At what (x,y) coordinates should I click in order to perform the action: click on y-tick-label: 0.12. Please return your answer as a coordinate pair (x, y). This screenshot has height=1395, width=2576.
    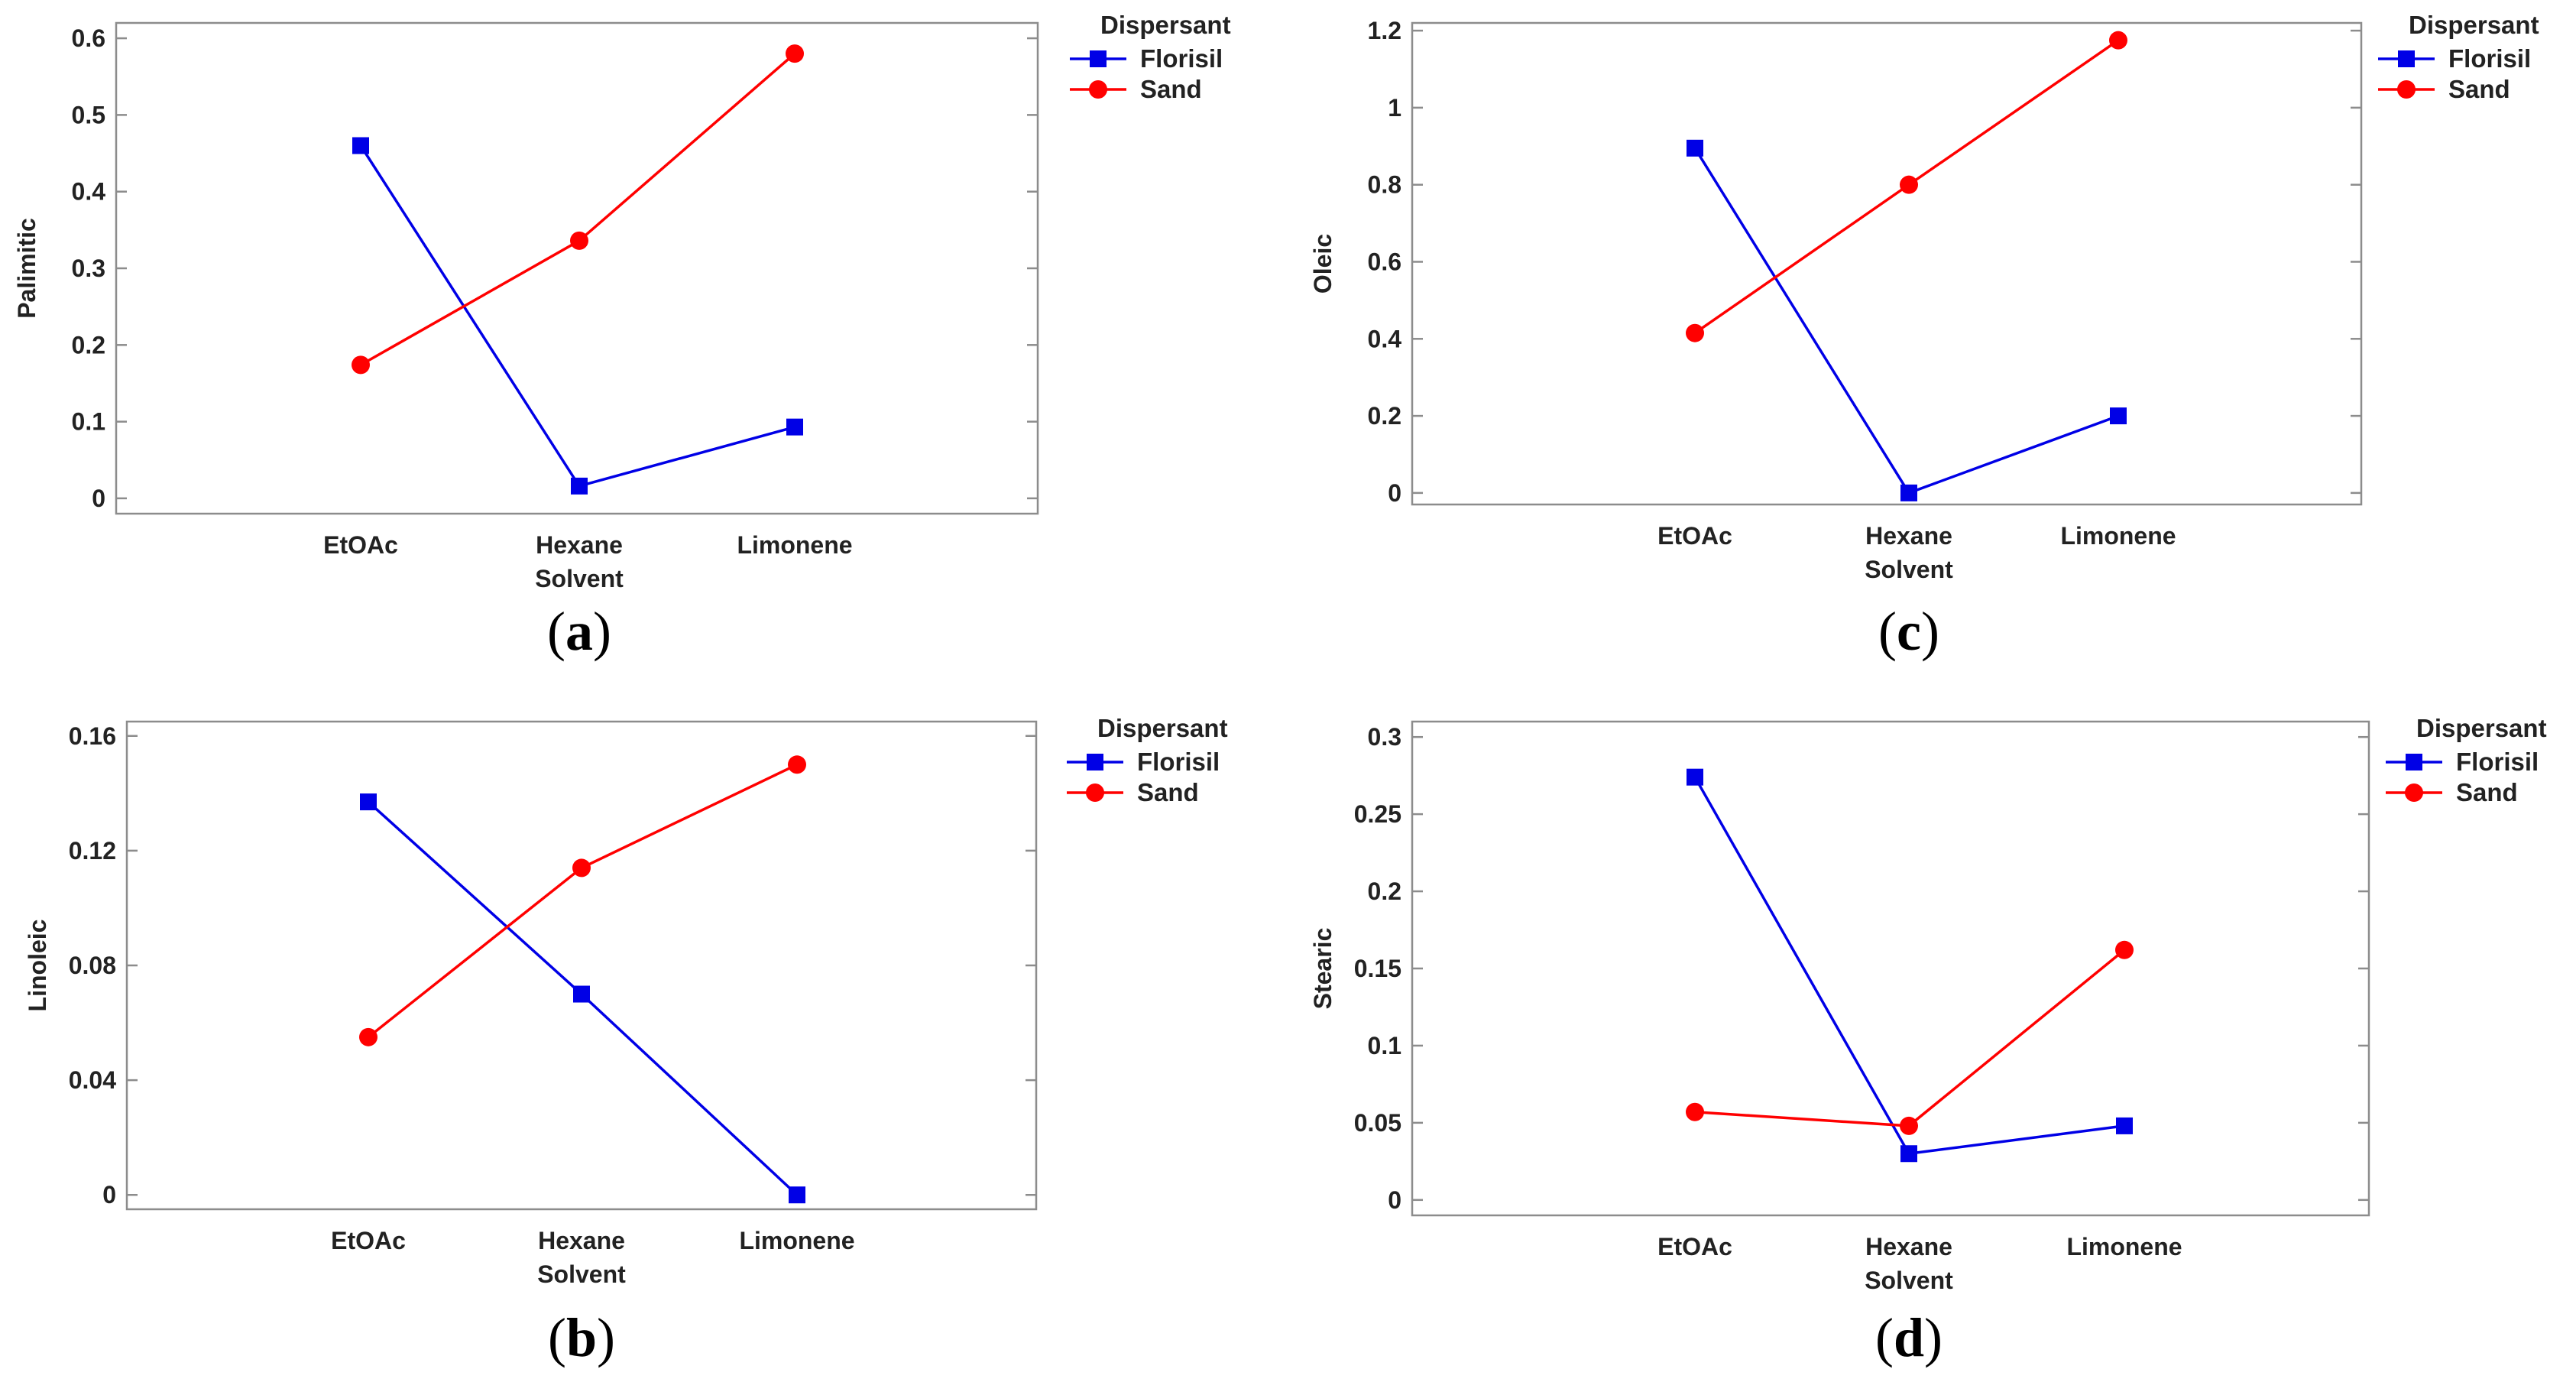
    Looking at the image, I should click on (93, 851).